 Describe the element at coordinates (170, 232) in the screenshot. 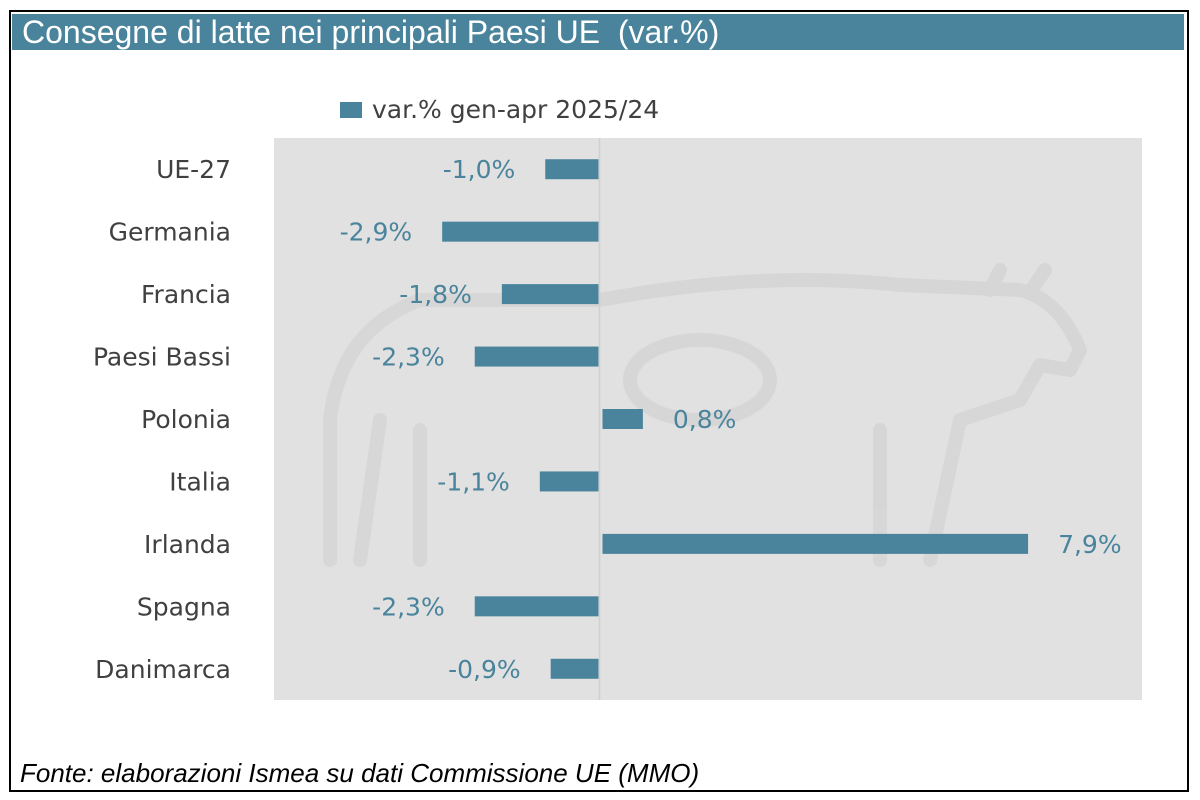

I see `category-label: Germania` at that location.